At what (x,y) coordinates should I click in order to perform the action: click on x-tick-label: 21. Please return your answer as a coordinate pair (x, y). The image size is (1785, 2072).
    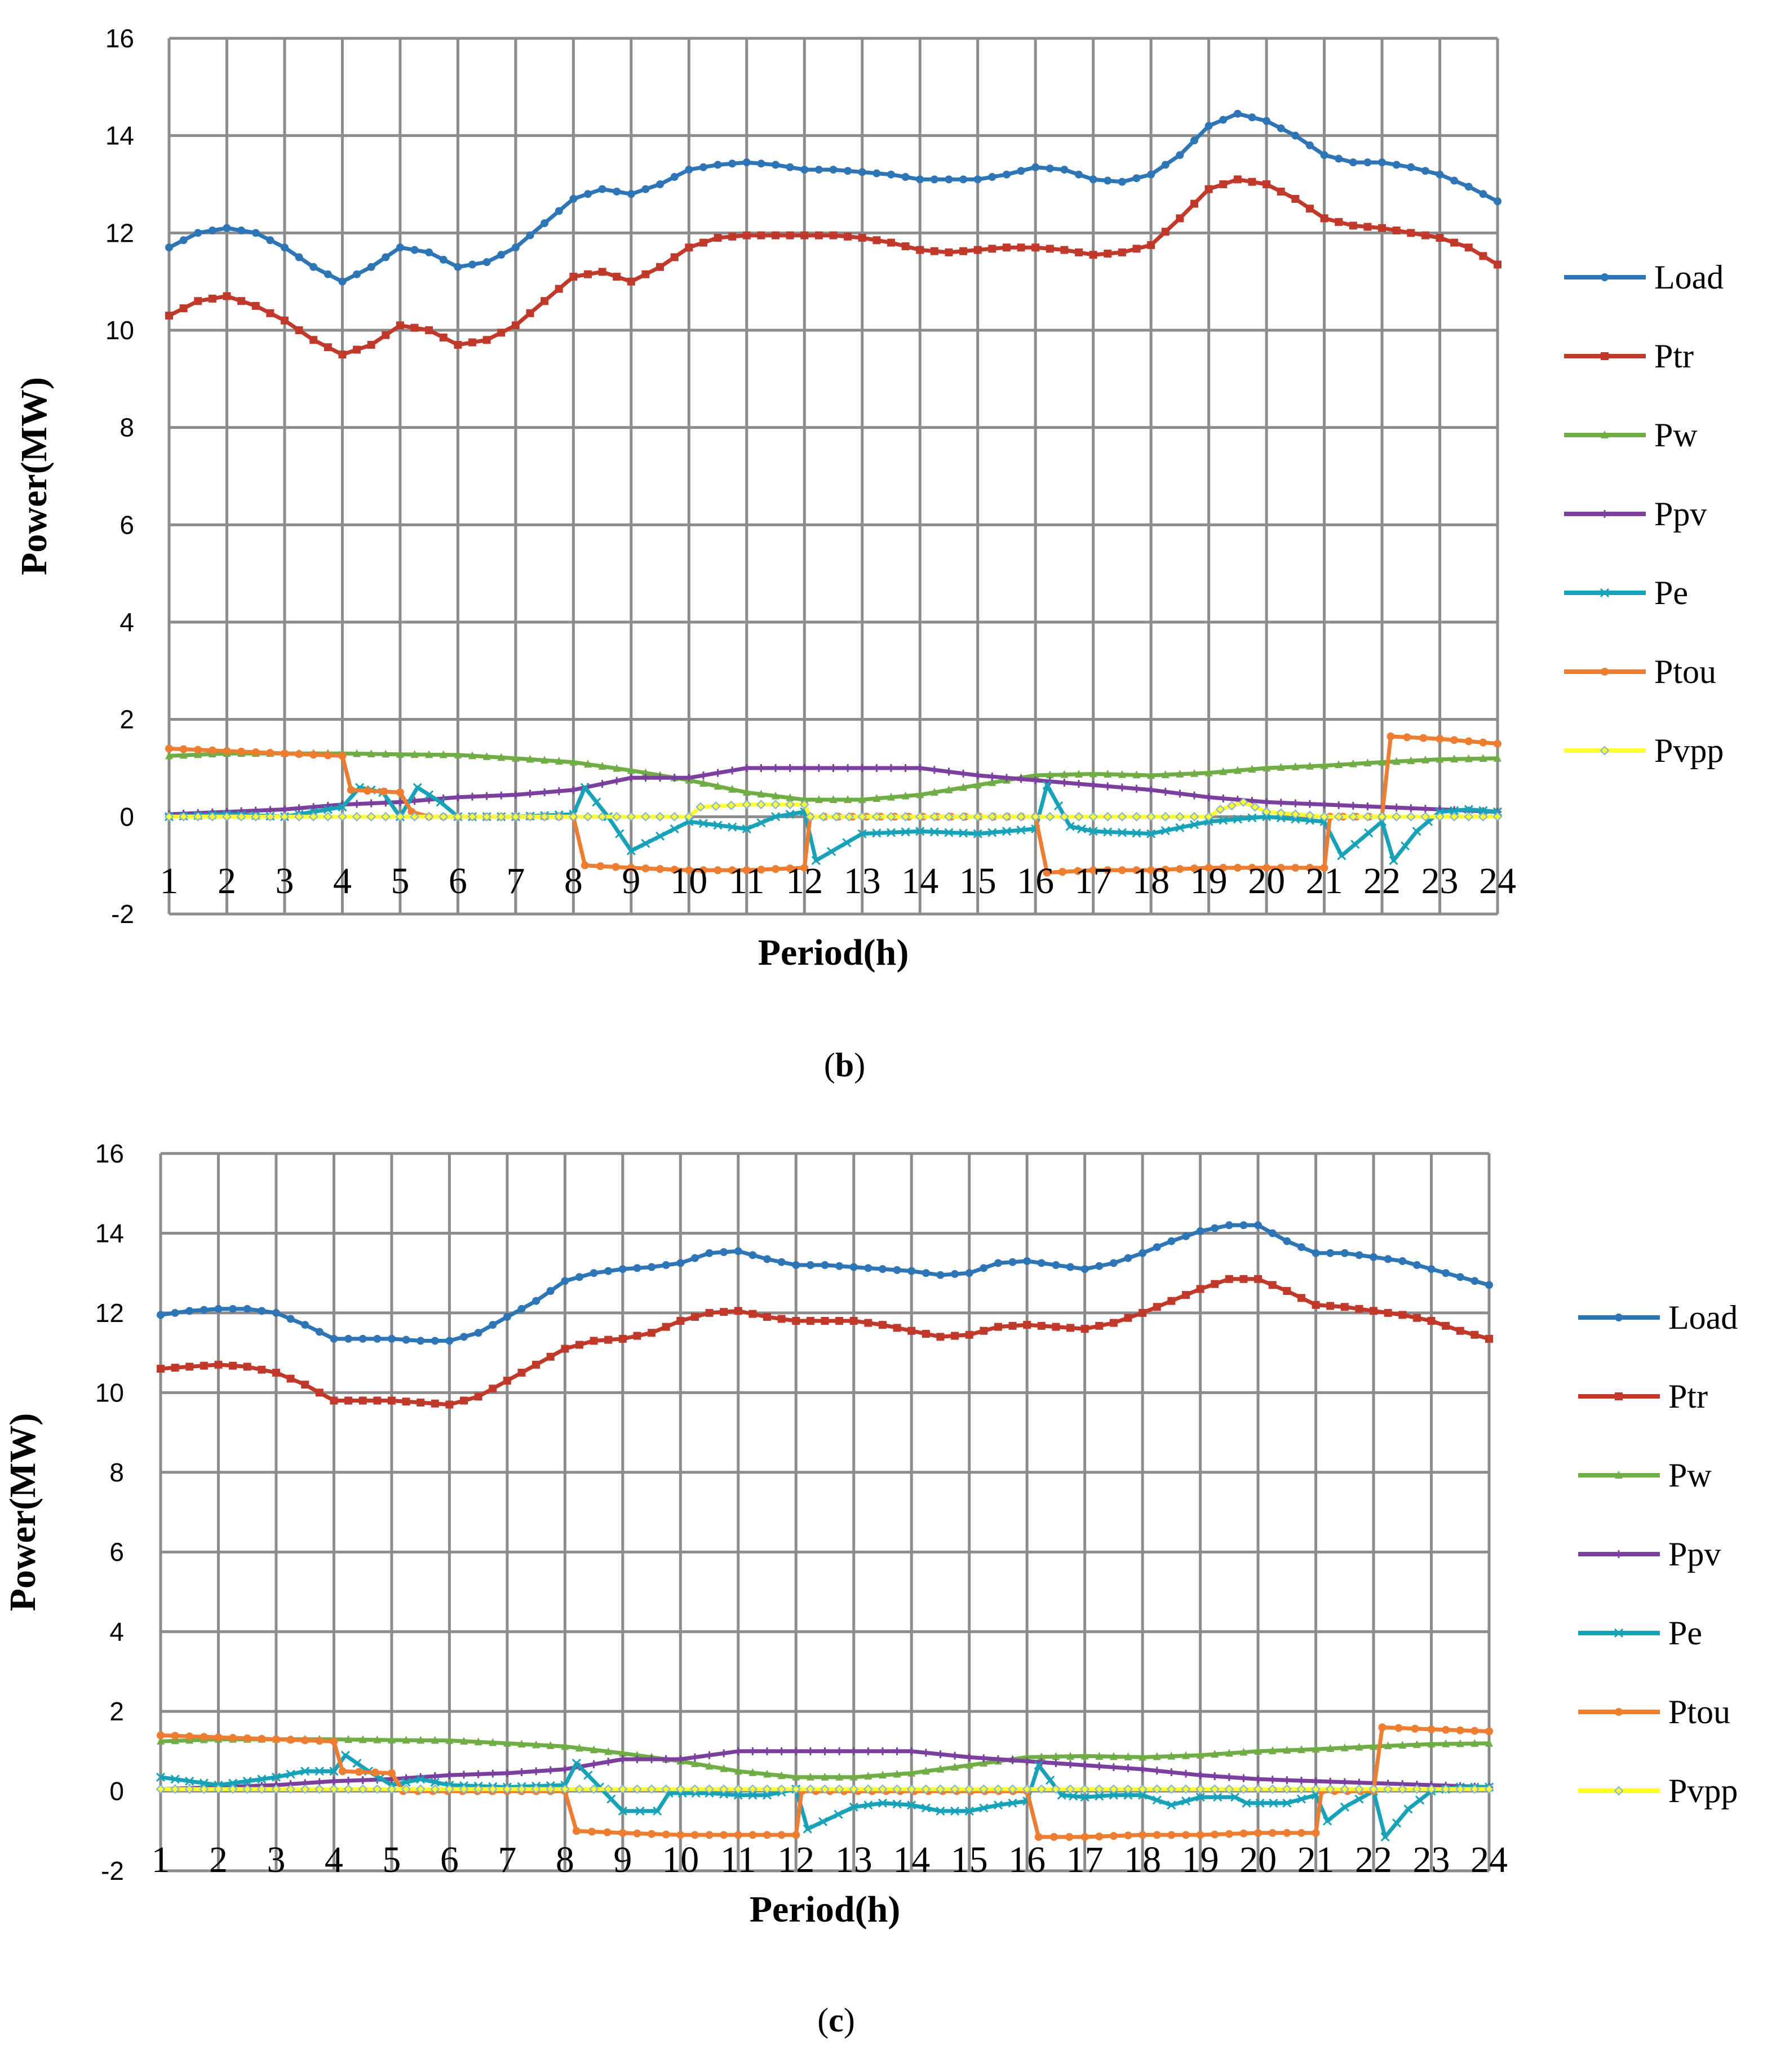
    Looking at the image, I should click on (1316, 1859).